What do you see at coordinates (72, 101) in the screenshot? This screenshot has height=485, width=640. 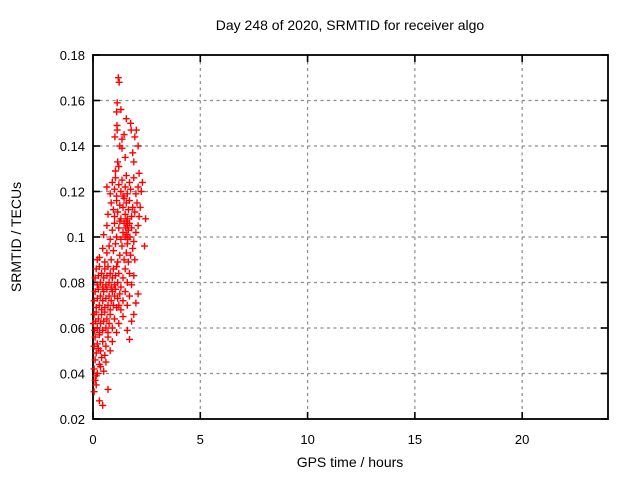 I see `y-tick-label: 0.16` at bounding box center [72, 101].